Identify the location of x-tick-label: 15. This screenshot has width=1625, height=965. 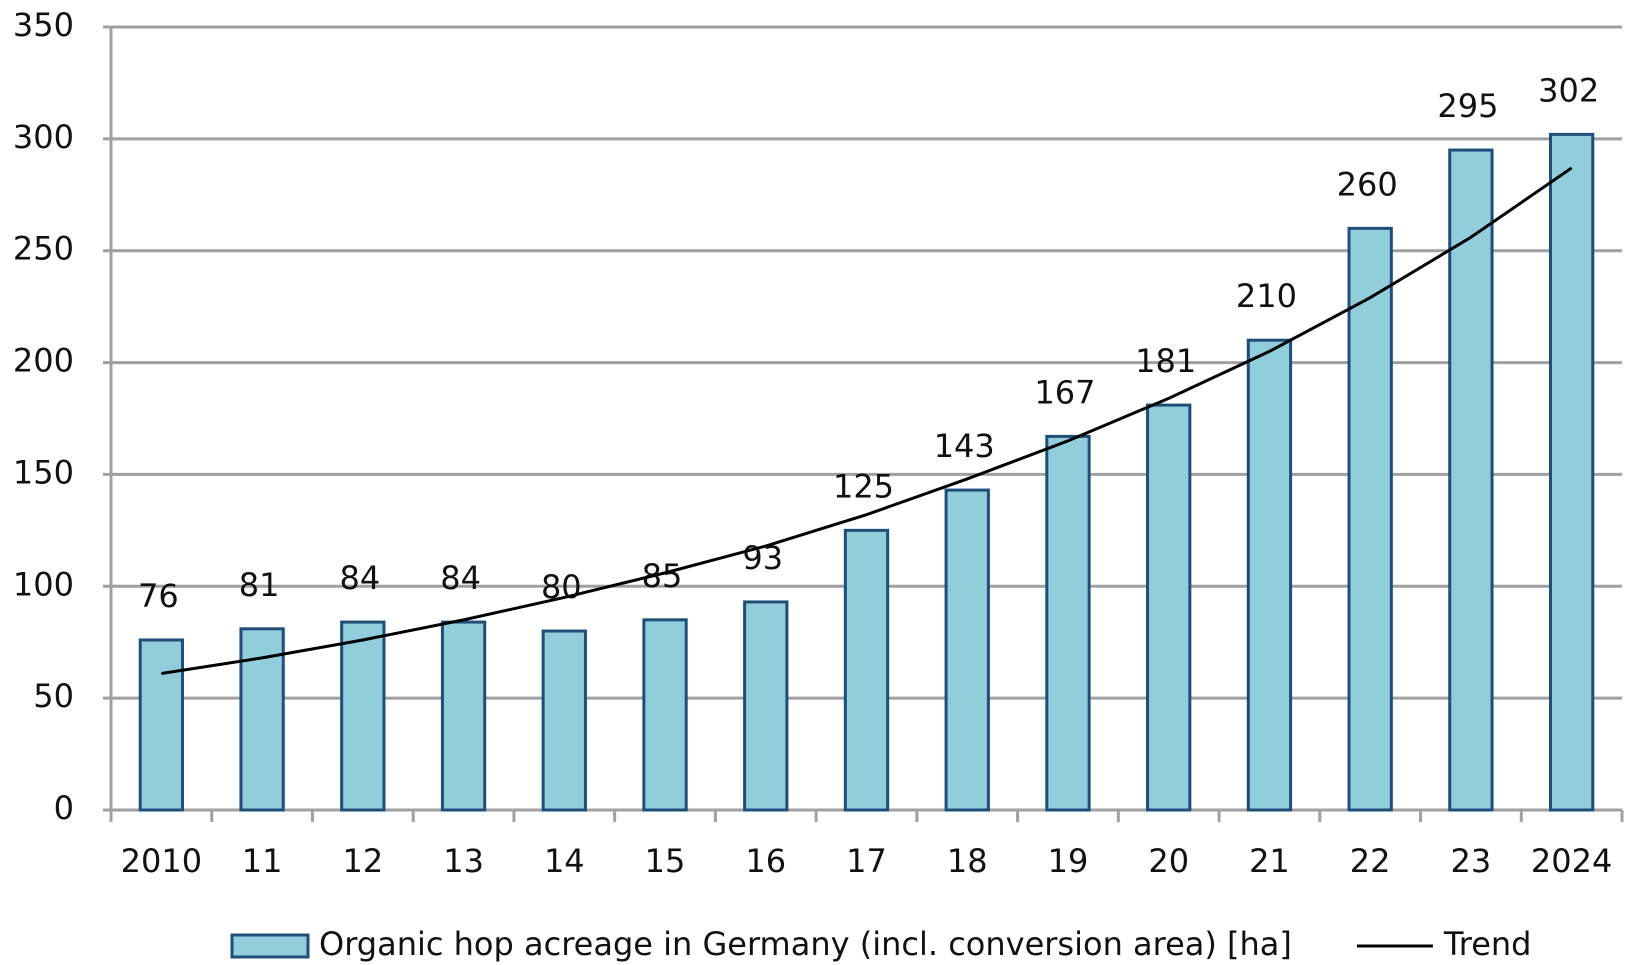
(665, 861).